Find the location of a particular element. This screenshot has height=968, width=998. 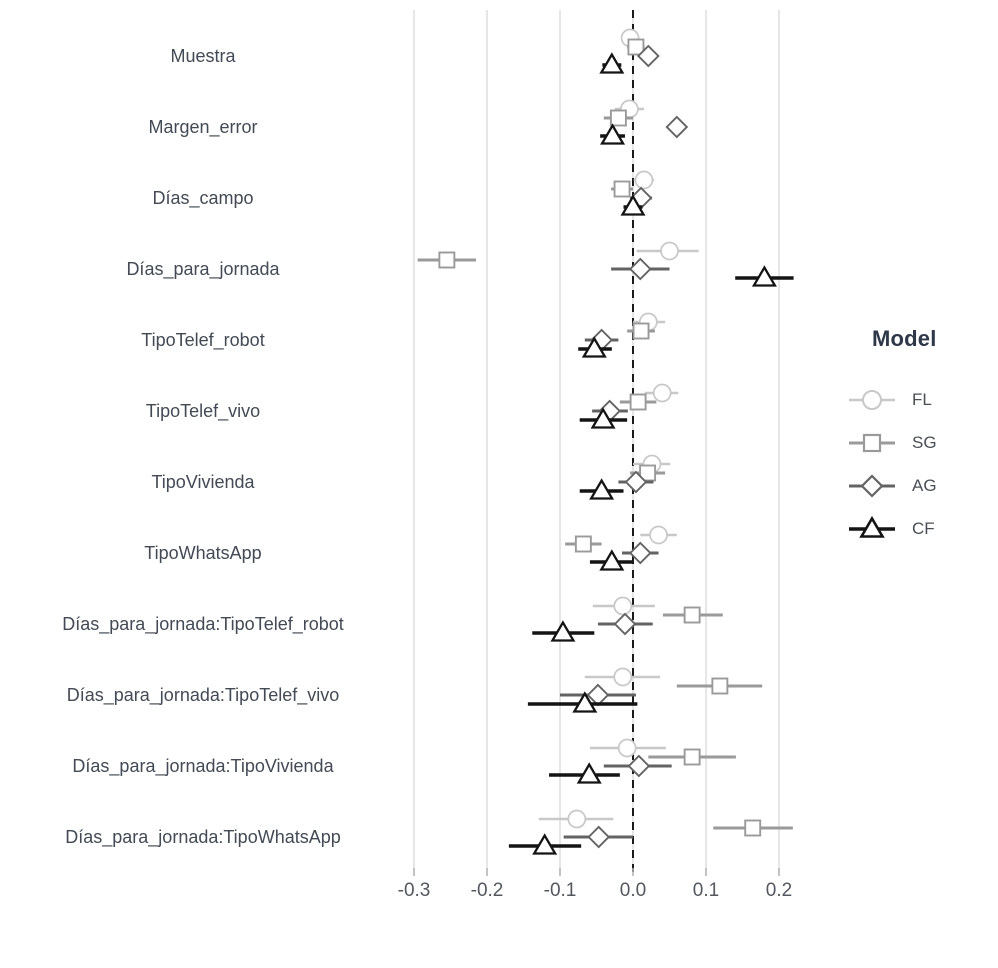

x-tick-label: 0.0 is located at coordinates (633, 890).